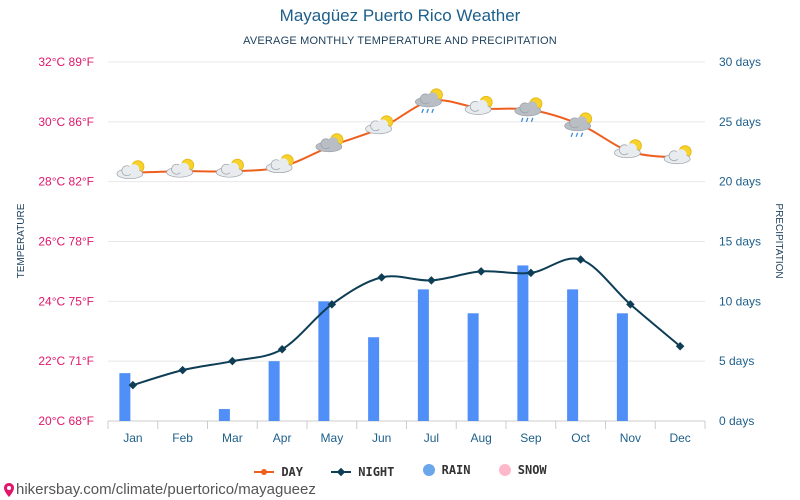  What do you see at coordinates (580, 438) in the screenshot?
I see `x-tick-label: Oct` at bounding box center [580, 438].